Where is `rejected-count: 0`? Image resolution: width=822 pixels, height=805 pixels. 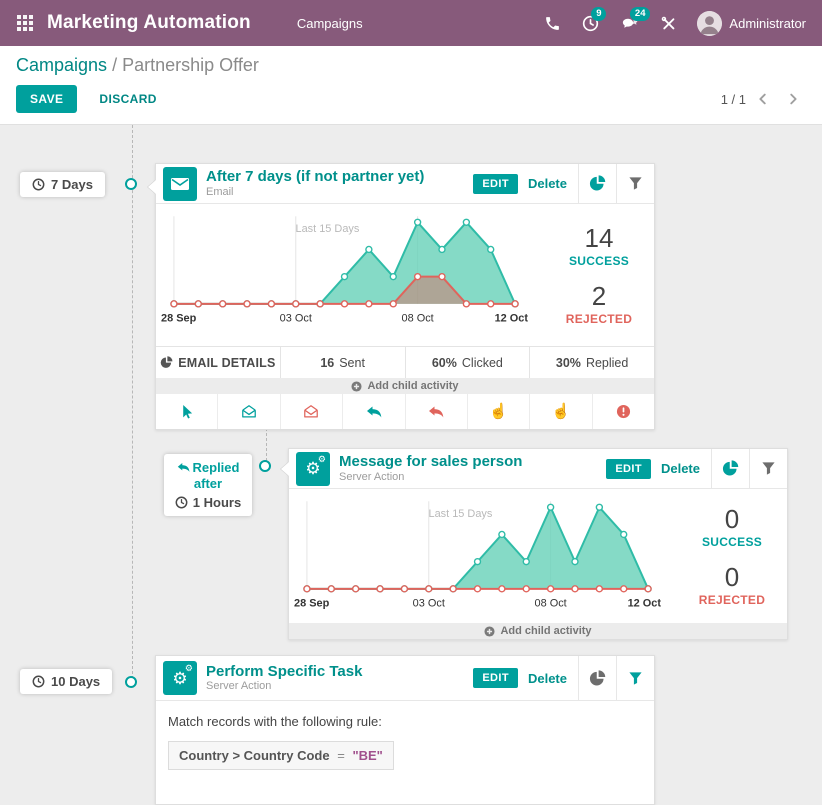 rejected-count: 0 is located at coordinates (732, 576).